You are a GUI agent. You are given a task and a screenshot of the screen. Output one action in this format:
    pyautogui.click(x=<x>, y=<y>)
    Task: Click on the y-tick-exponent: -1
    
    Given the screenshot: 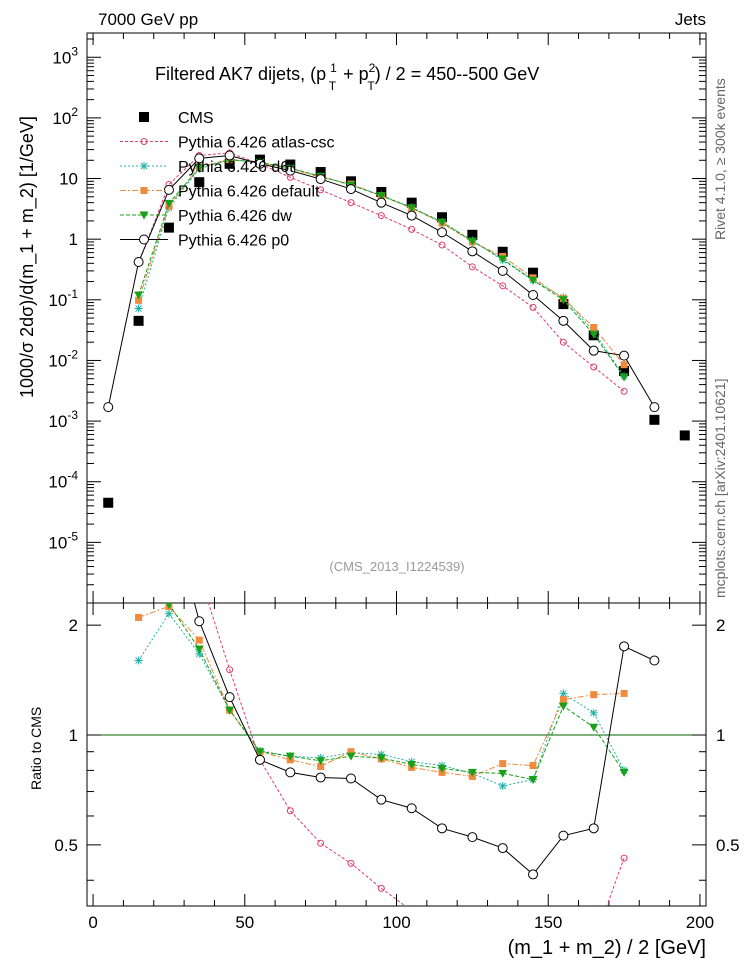 What is the action you would take?
    pyautogui.click(x=72, y=294)
    